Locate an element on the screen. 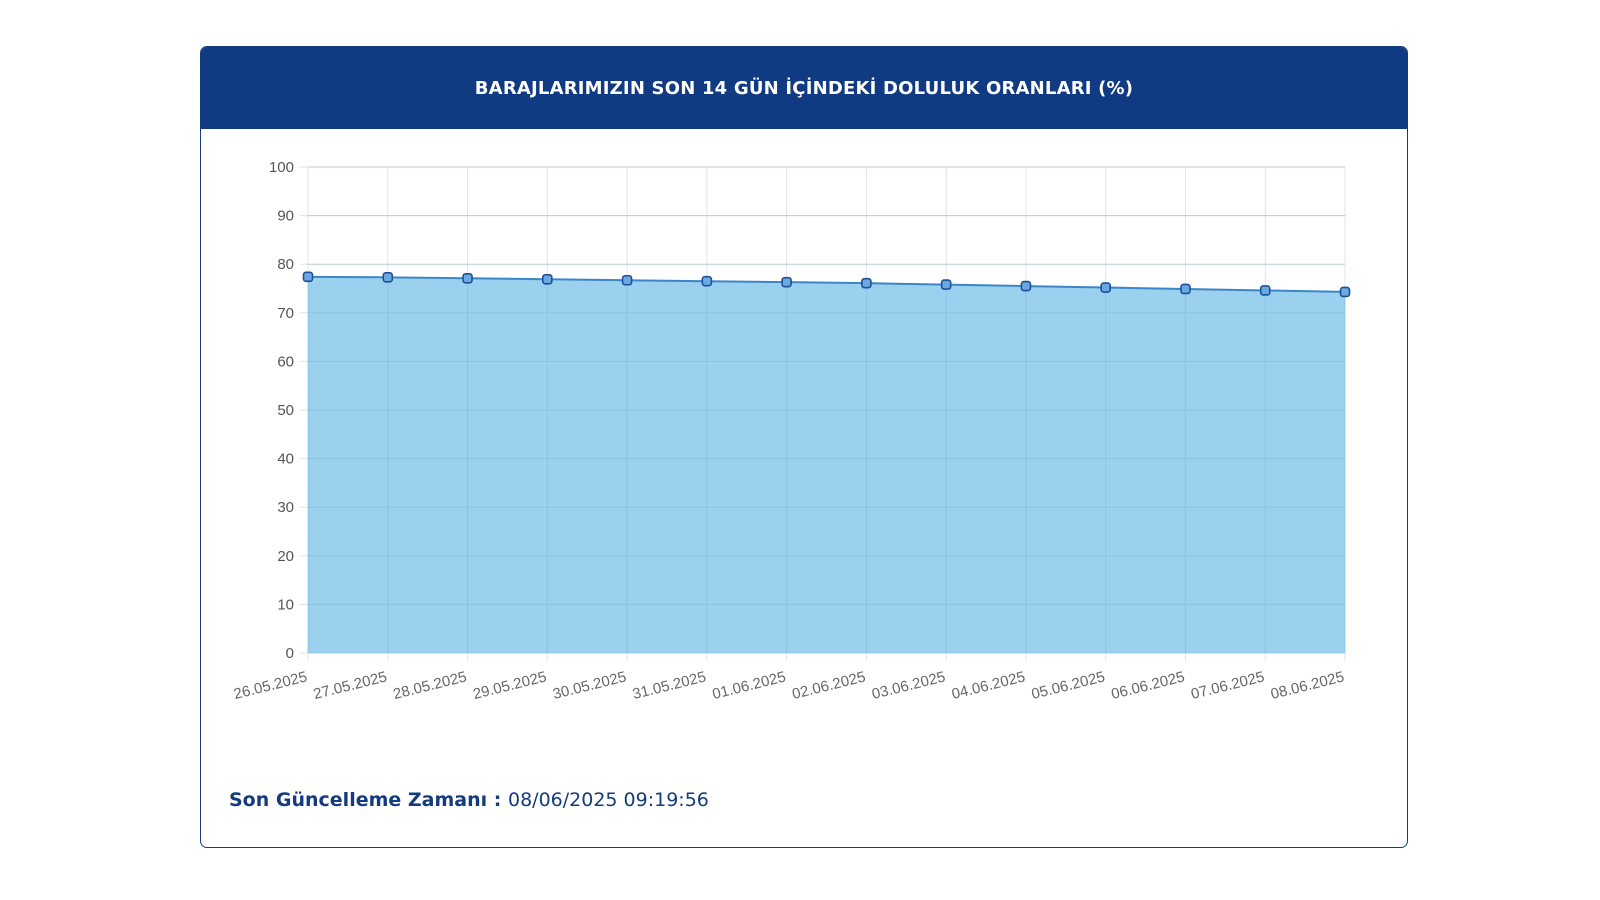 Image resolution: width=1600 pixels, height=900 pixels. y-tick-label: 10 is located at coordinates (285, 604).